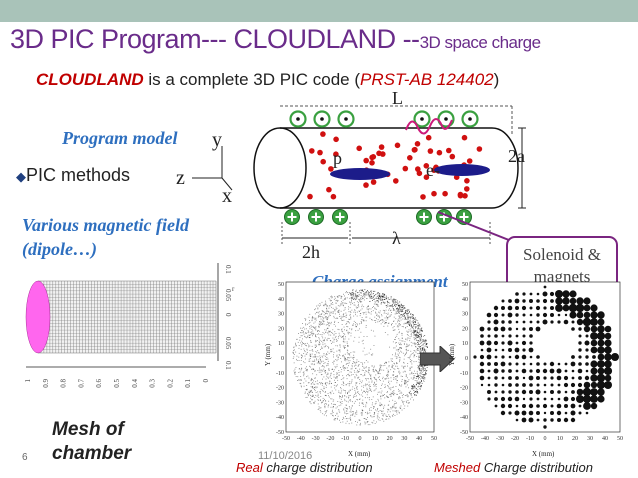  I want to click on particle-dots, so click(395, 165).